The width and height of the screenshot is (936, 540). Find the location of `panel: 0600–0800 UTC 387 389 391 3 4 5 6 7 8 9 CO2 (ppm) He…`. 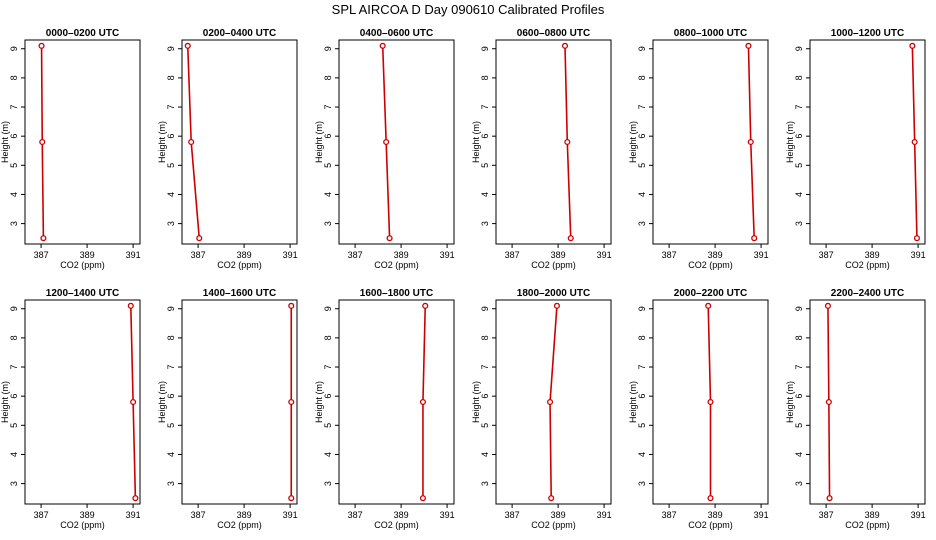

panel: 0600–0800 UTC 387 389 391 3 4 5 6 7 8 9 CO2 (ppm) He… is located at coordinates (541, 149).